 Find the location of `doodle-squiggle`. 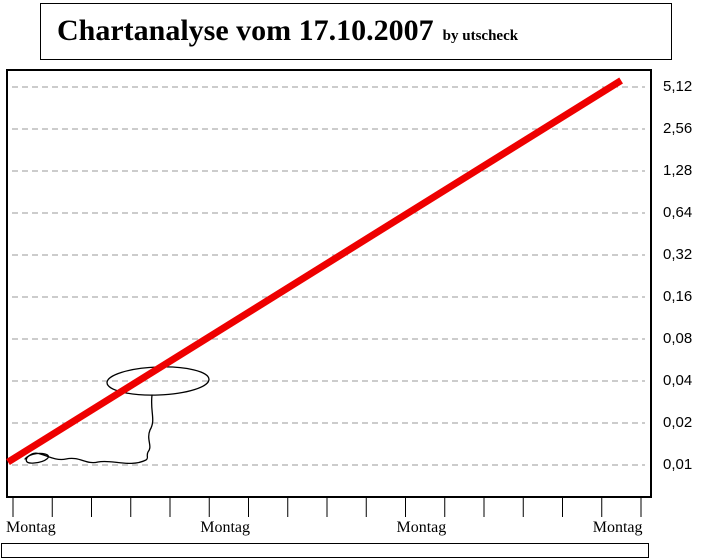

doodle-squiggle is located at coordinates (89, 429).